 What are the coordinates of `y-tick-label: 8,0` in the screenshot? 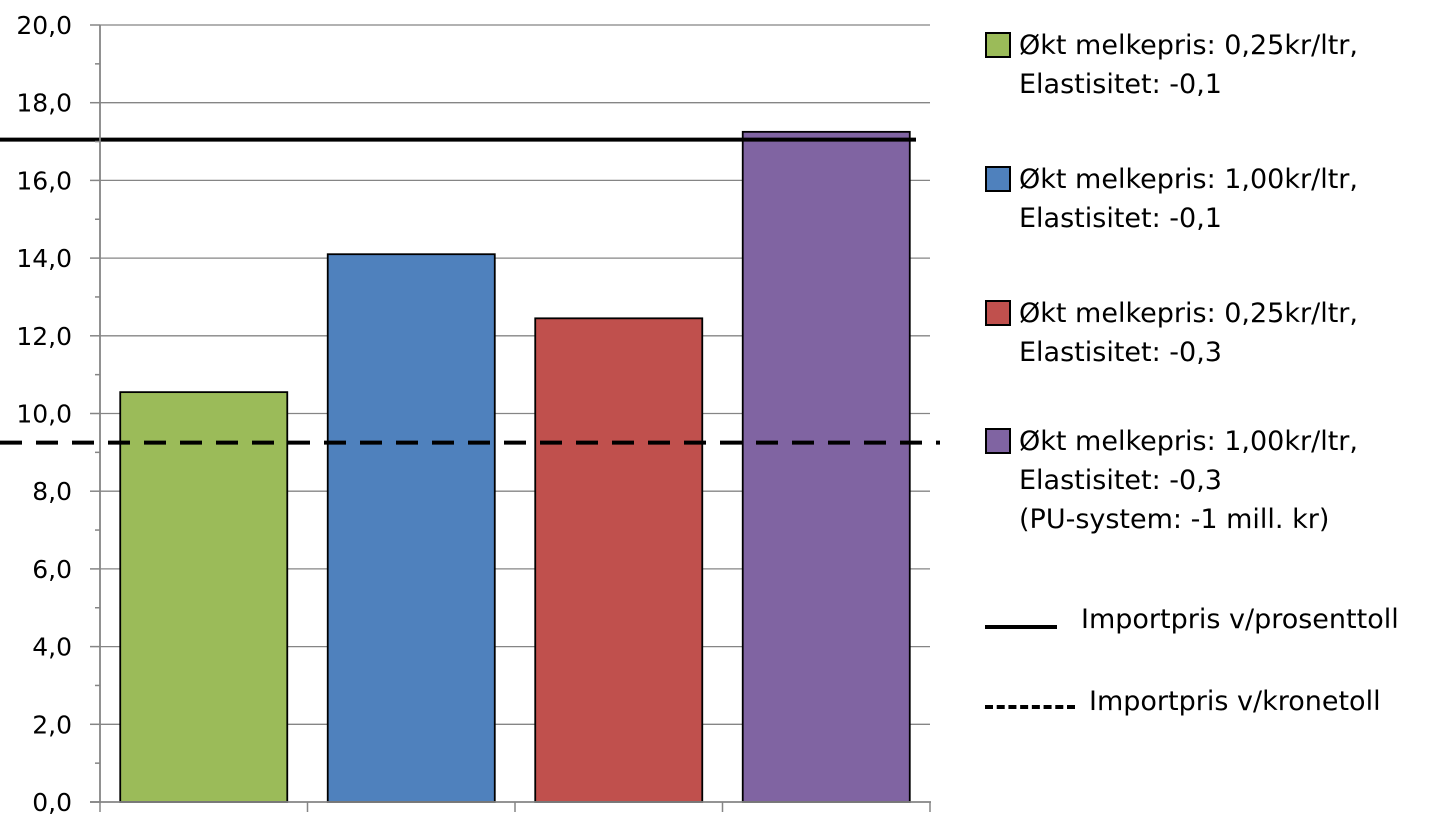 It's located at (52, 491).